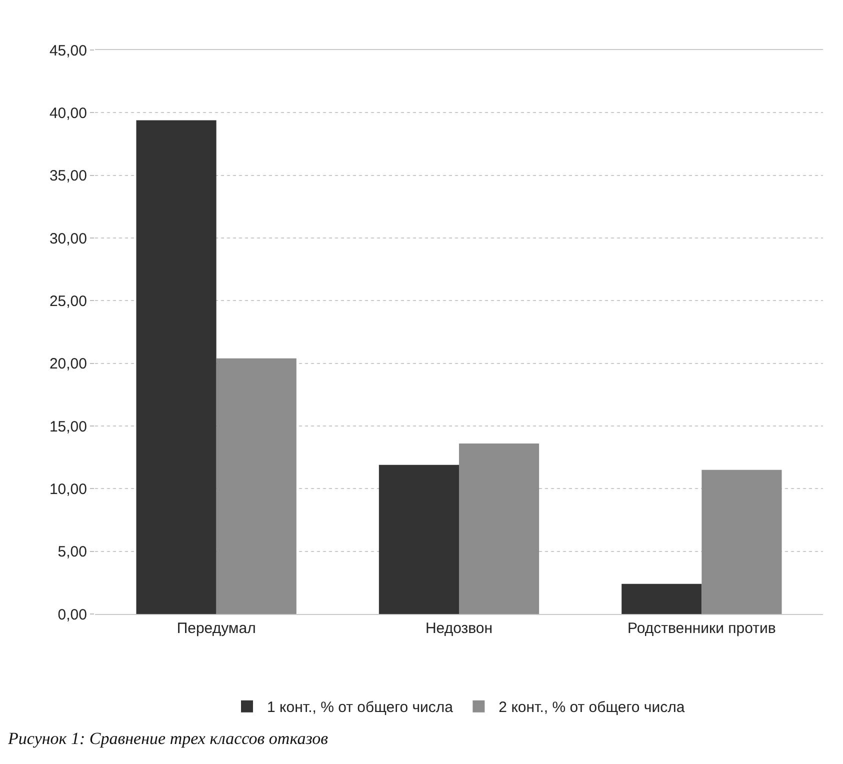 Image resolution: width=843 pixels, height=764 pixels. I want to click on y-tick-label: 25,00, so click(68, 301).